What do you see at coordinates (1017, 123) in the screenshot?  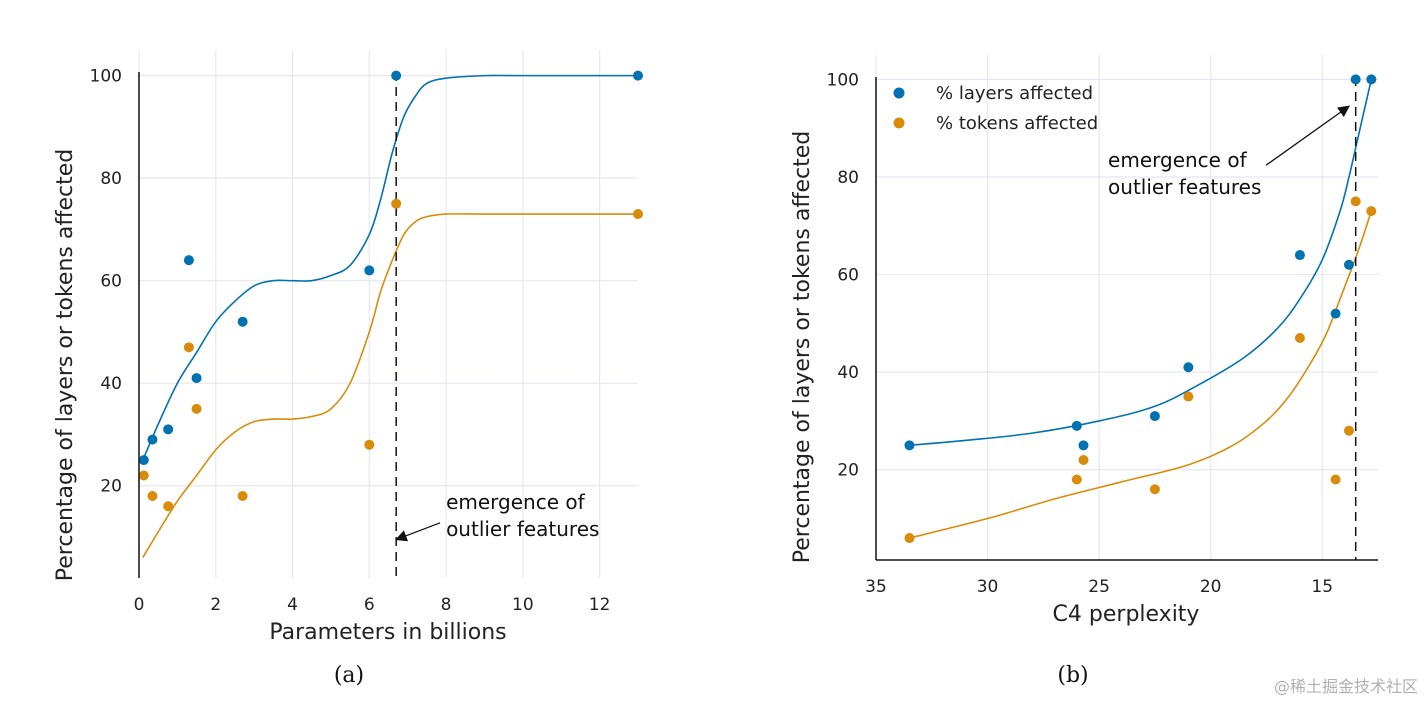 I see `legend-entry: % tokens affected` at bounding box center [1017, 123].